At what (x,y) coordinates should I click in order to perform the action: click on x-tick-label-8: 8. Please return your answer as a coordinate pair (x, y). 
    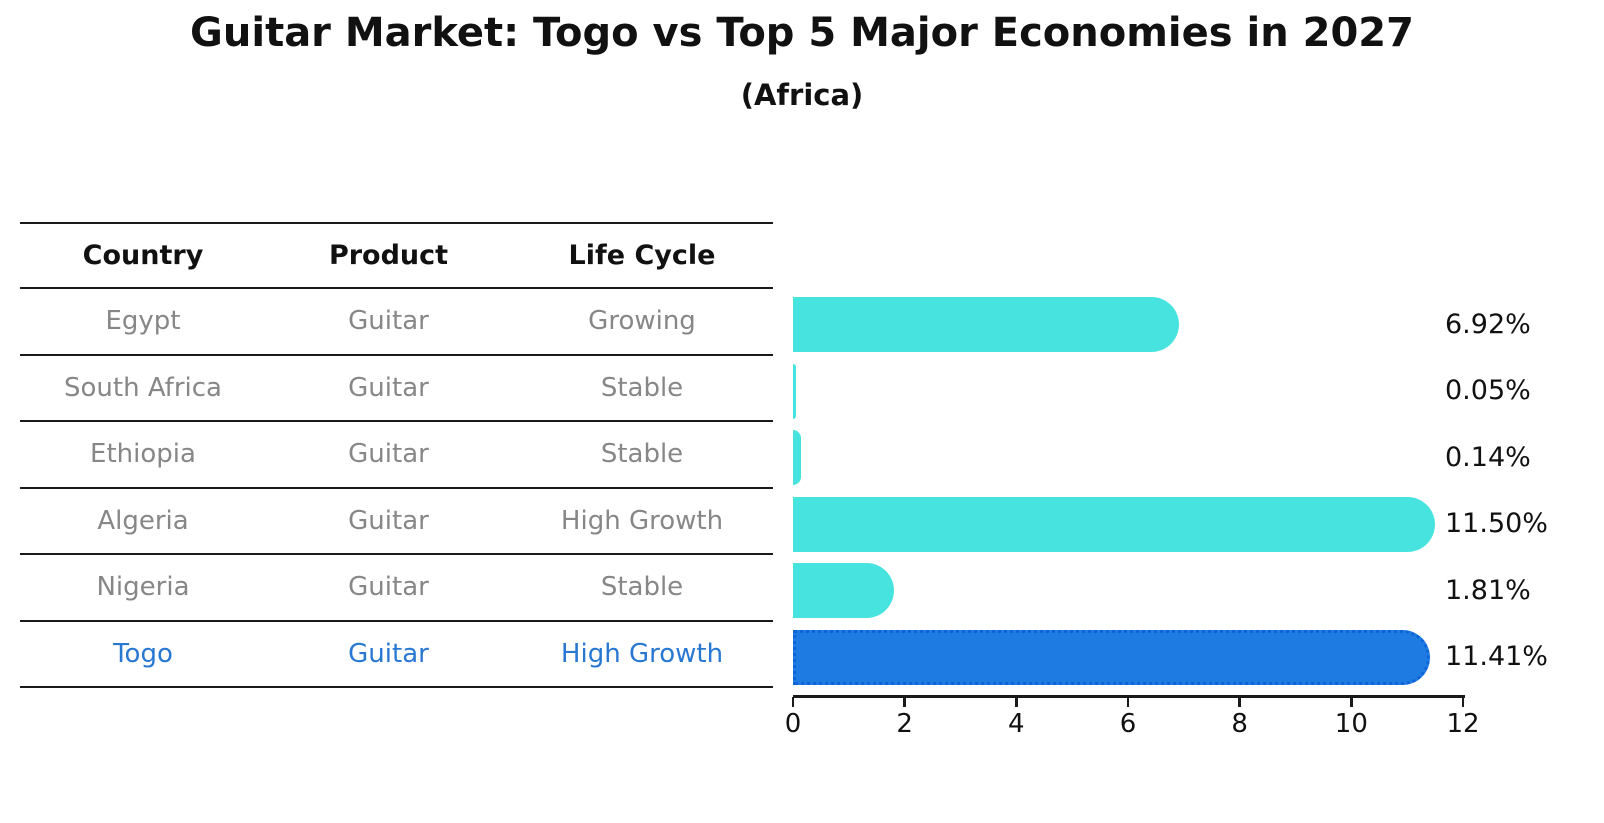
    Looking at the image, I should click on (1239, 724).